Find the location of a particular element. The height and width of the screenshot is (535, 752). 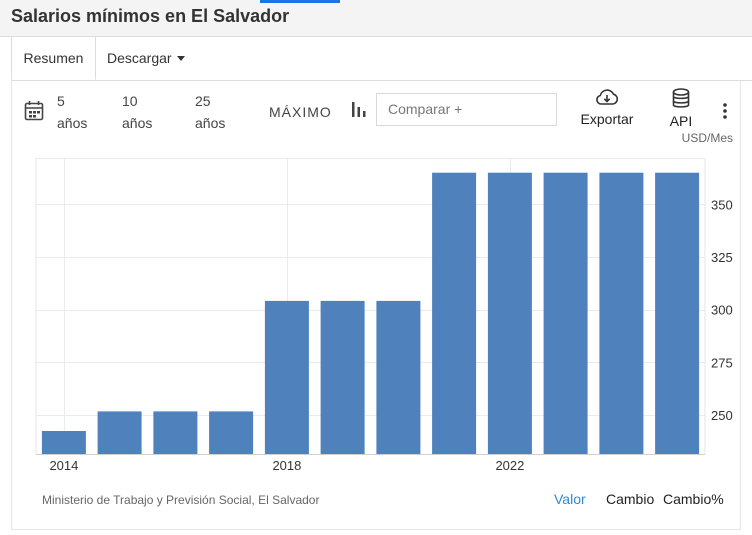

y-tick-label: 325 is located at coordinates (722, 257).